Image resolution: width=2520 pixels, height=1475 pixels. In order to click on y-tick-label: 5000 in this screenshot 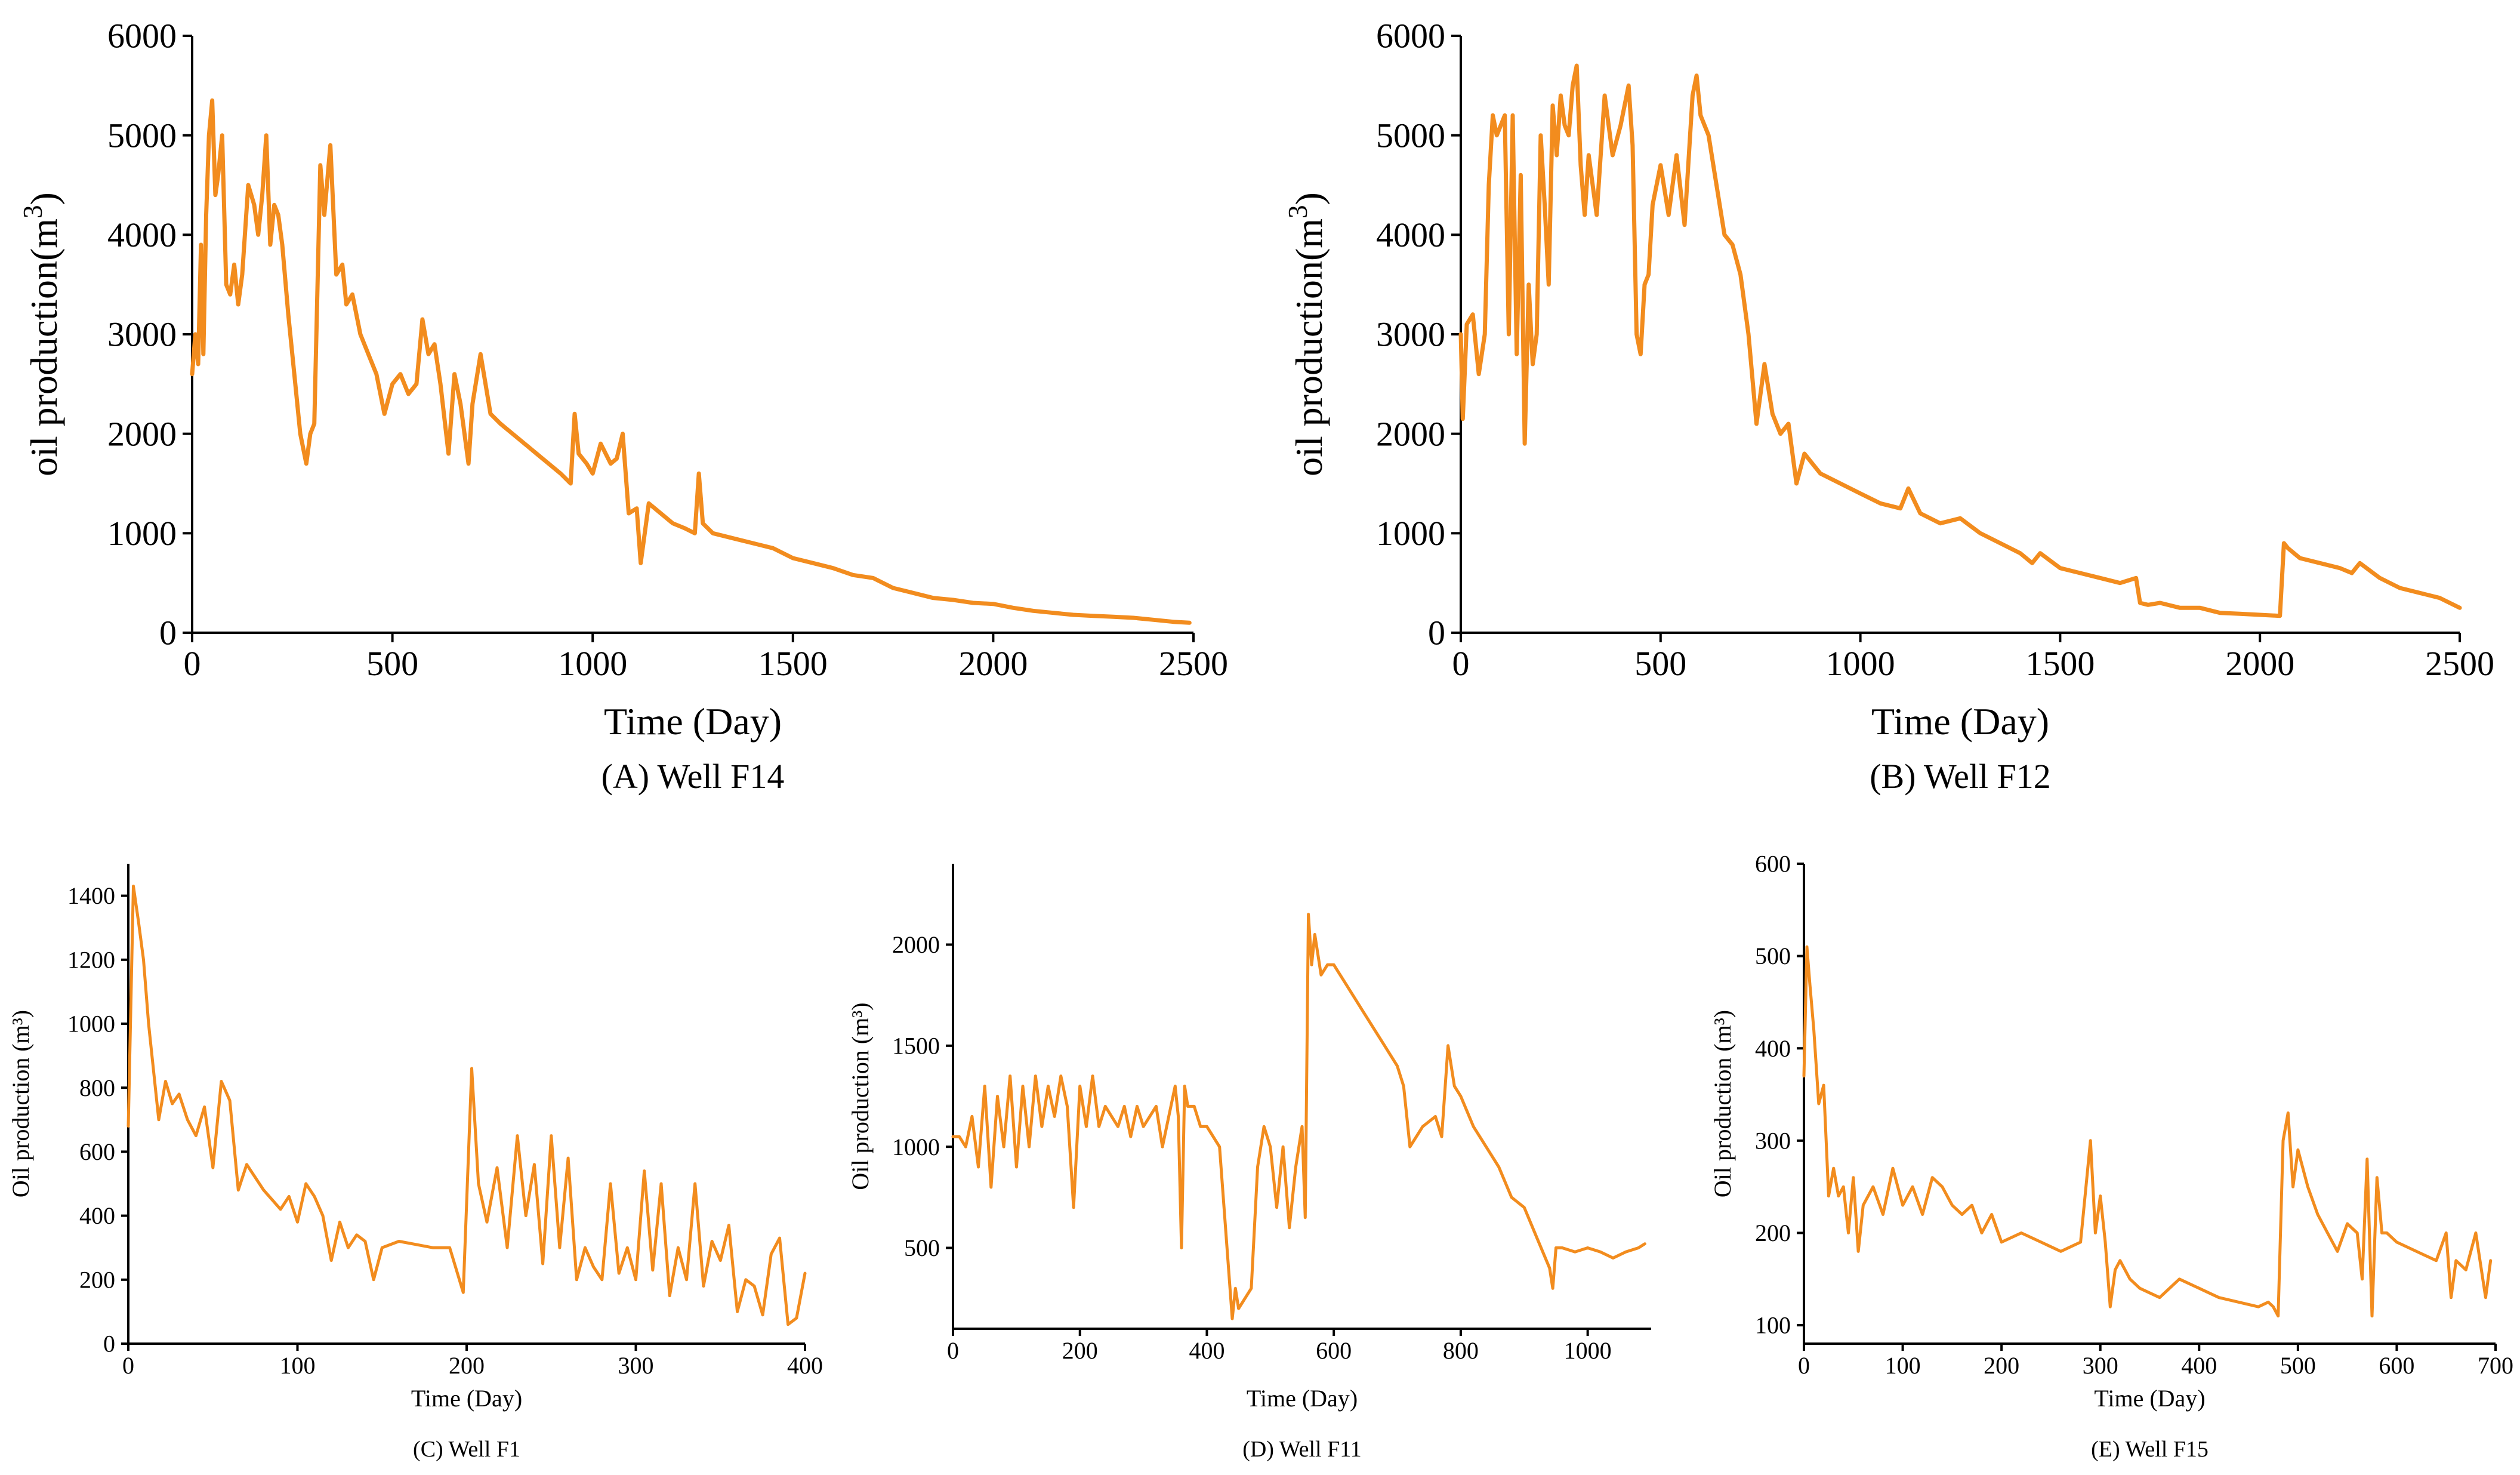, I will do `click(1410, 135)`.